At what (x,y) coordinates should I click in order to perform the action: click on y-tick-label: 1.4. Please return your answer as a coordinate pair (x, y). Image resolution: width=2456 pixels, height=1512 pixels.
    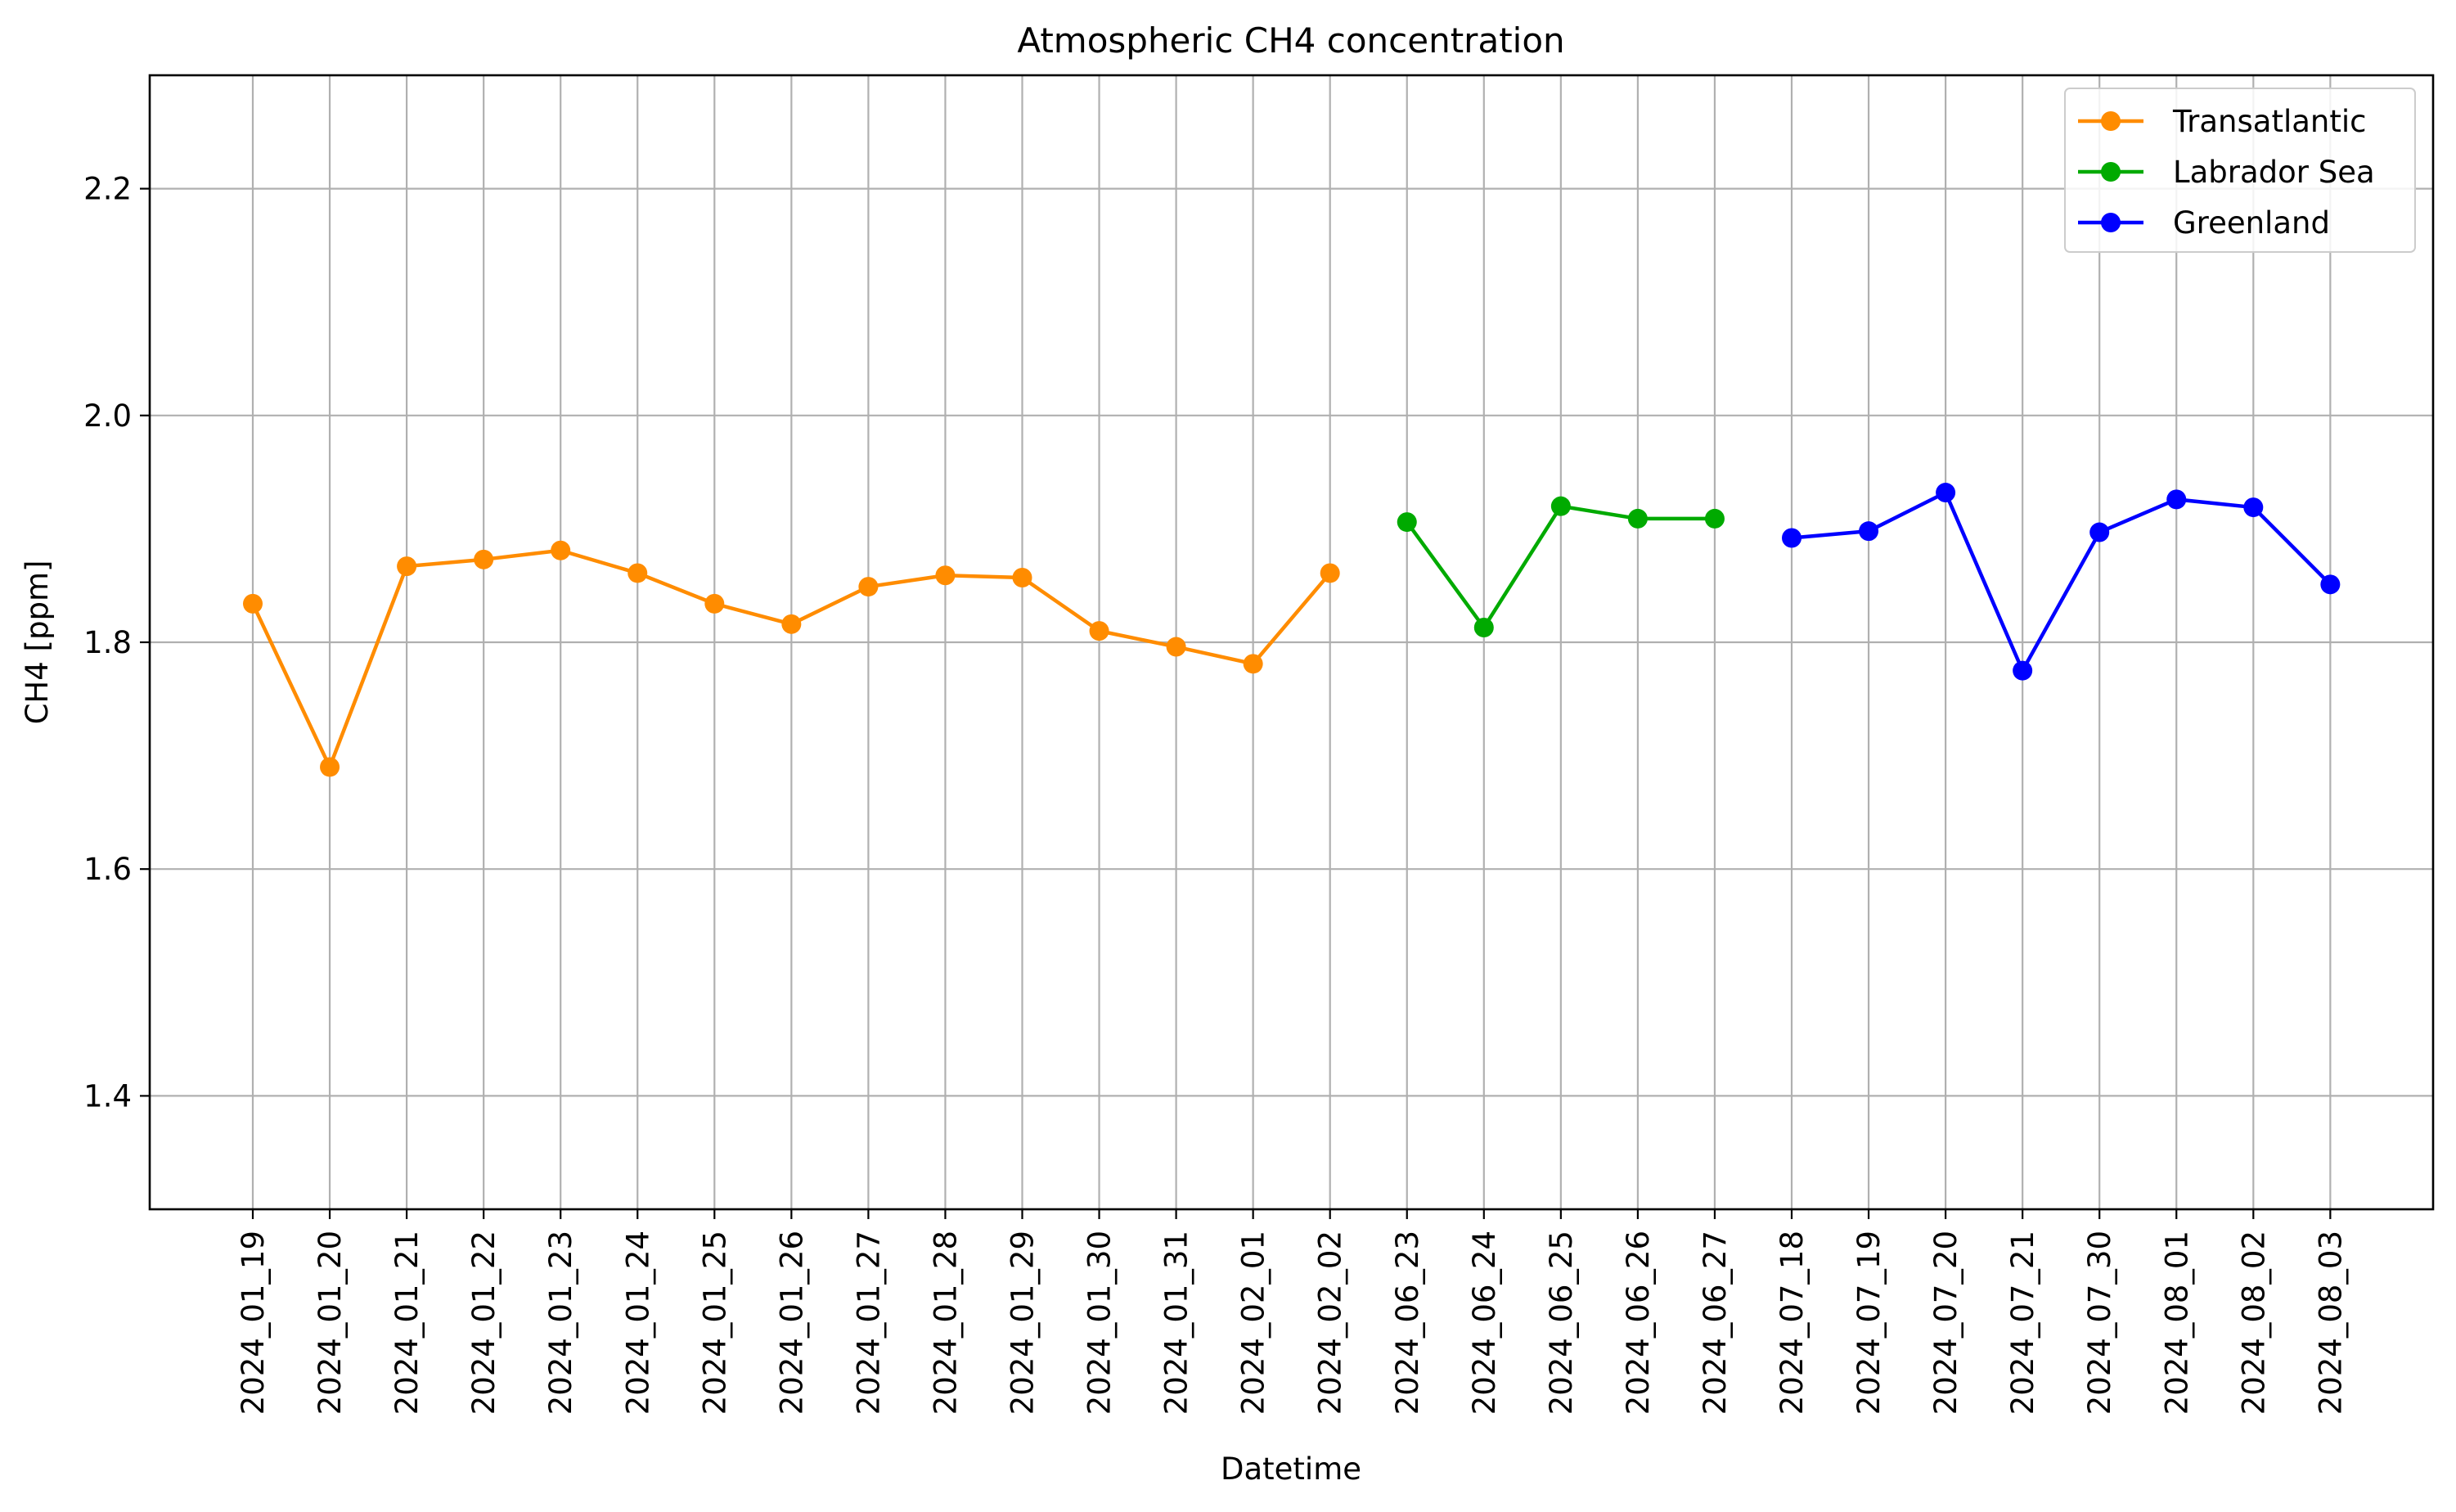
    Looking at the image, I should click on (107, 1096).